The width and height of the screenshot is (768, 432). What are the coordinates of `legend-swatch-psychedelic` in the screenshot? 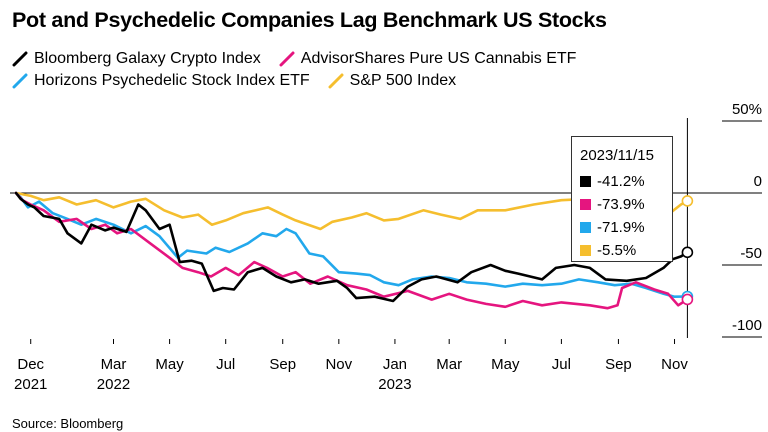 It's located at (20, 81).